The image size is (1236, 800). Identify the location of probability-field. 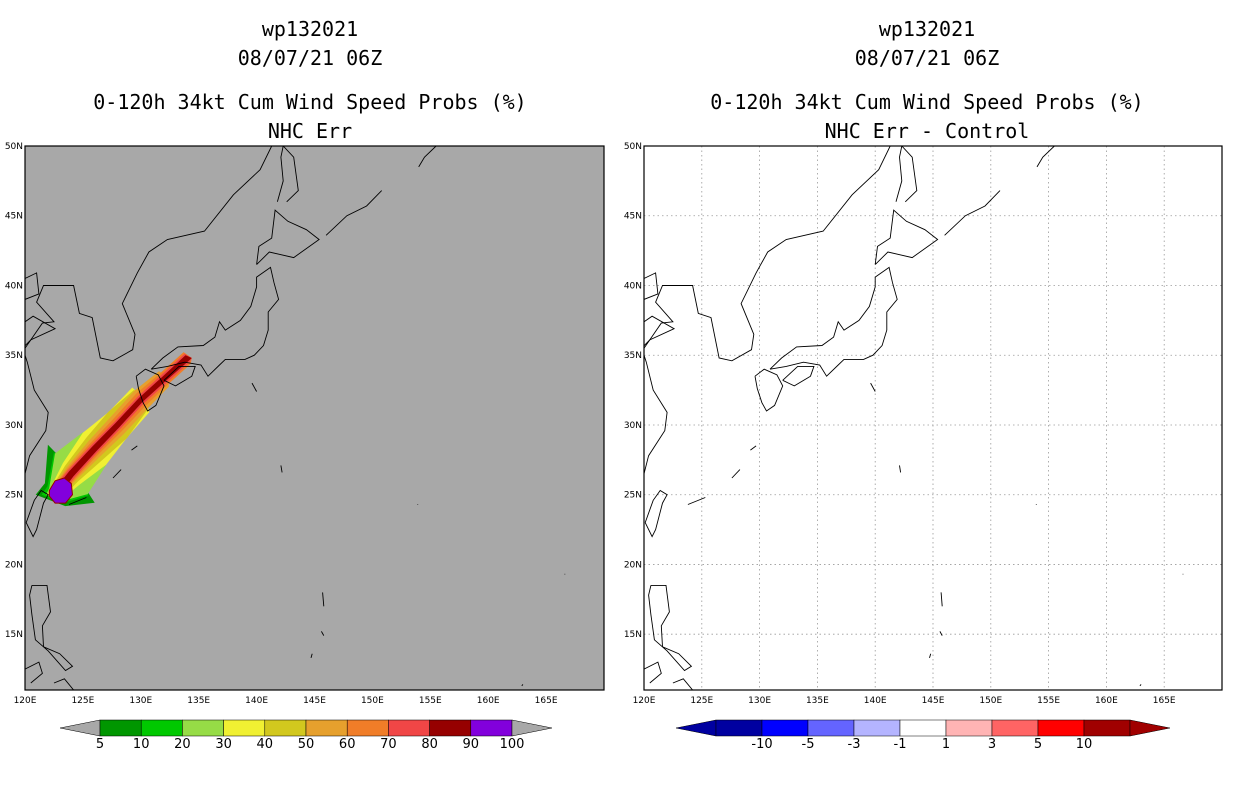
(113, 429).